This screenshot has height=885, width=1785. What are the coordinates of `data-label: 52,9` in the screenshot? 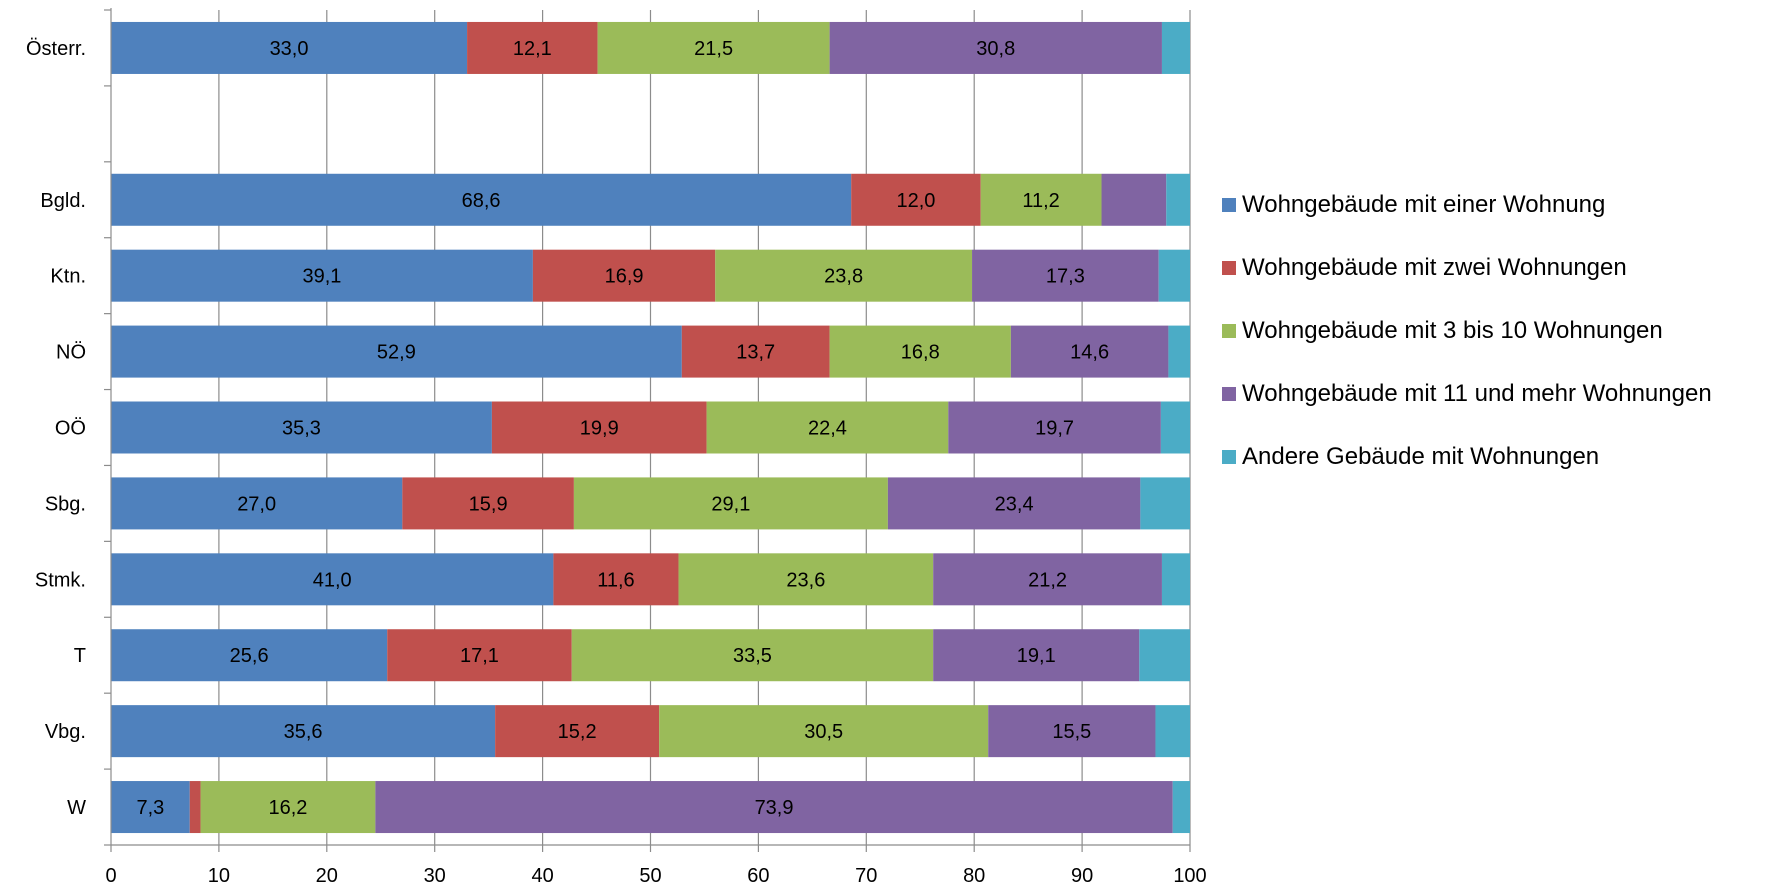 It's located at (396, 353).